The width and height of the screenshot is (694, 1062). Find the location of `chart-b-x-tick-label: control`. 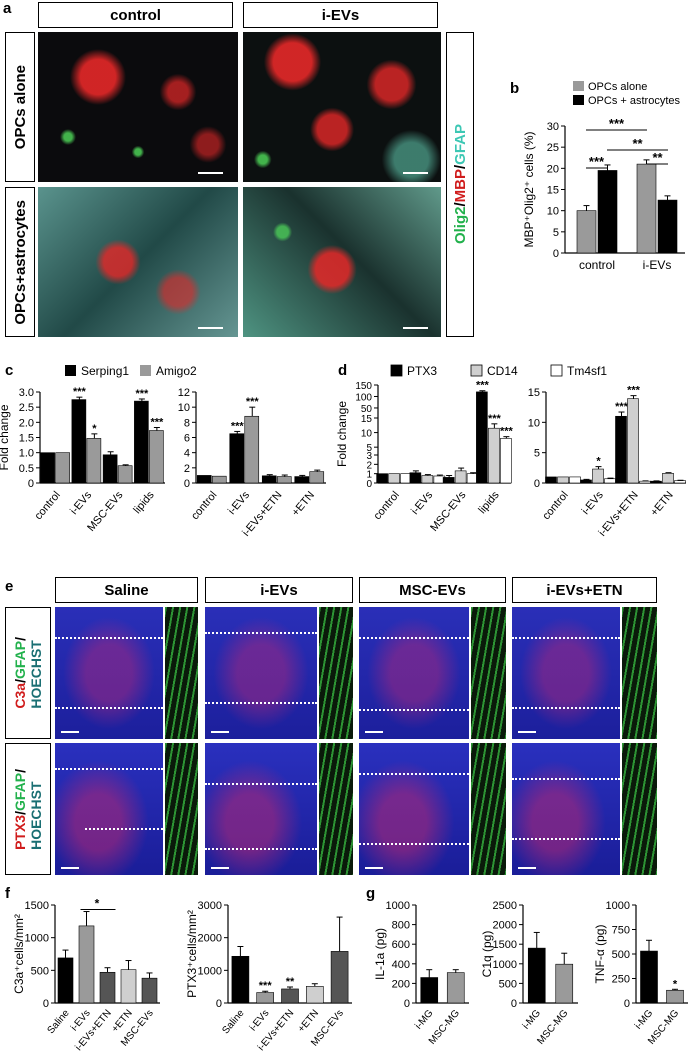

chart-b-x-tick-label: control is located at coordinates (597, 265).